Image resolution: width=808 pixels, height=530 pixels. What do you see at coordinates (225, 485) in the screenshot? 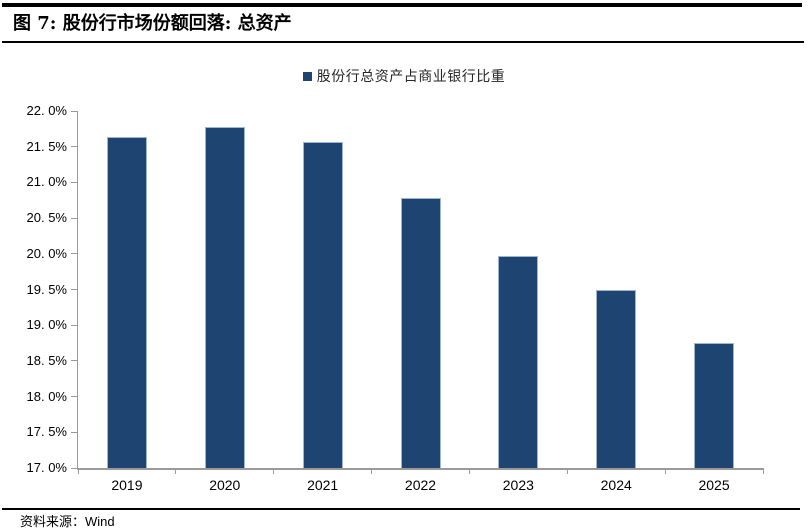
I see `x-axis-label-2020: 2020` at bounding box center [225, 485].